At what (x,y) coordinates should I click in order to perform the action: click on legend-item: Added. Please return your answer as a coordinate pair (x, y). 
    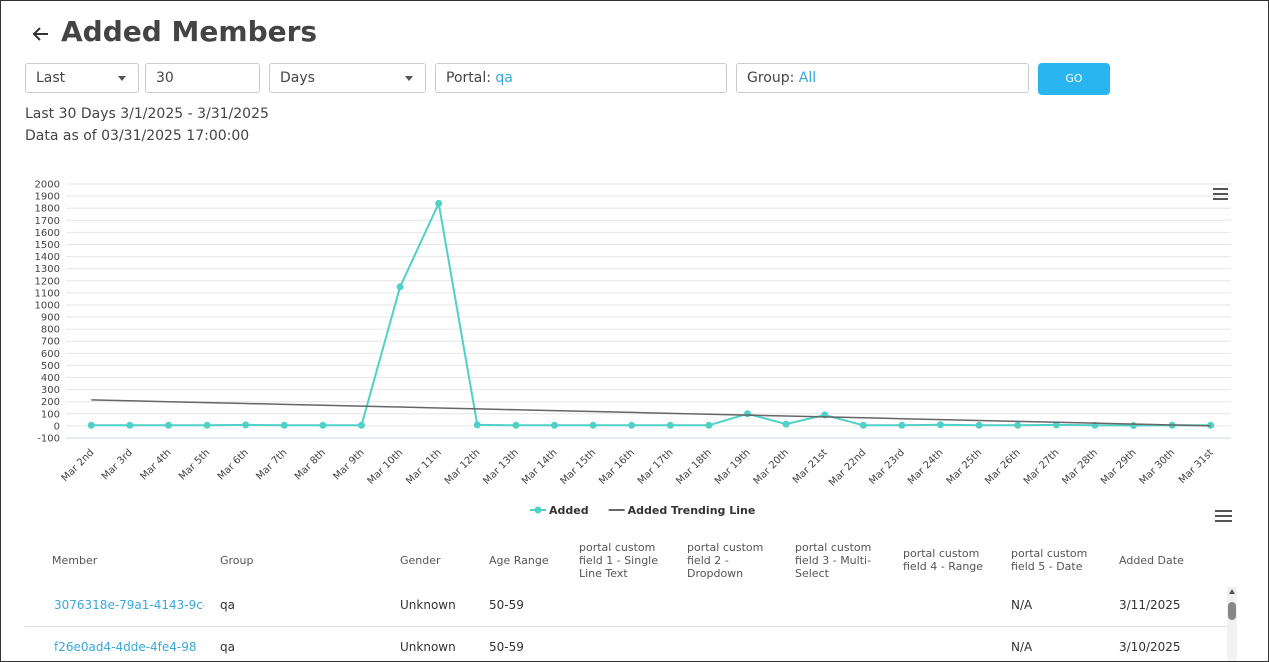
    Looking at the image, I should click on (559, 510).